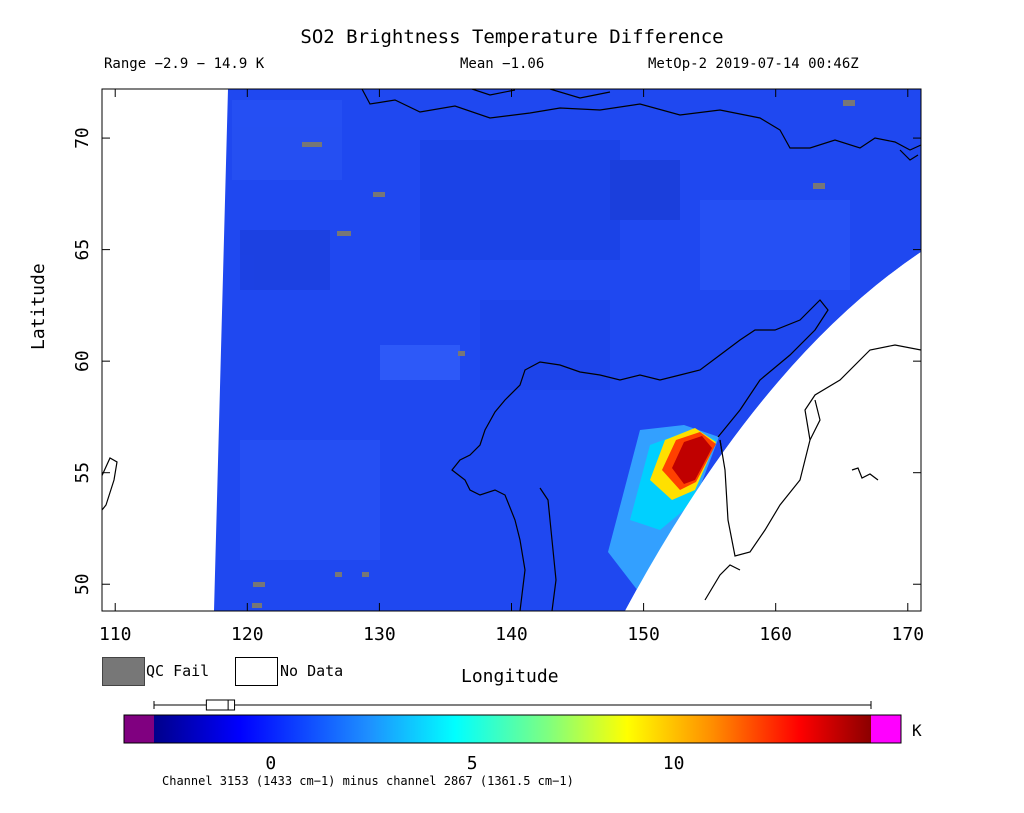  What do you see at coordinates (38, 306) in the screenshot?
I see `y-axis-label: Latitude` at bounding box center [38, 306].